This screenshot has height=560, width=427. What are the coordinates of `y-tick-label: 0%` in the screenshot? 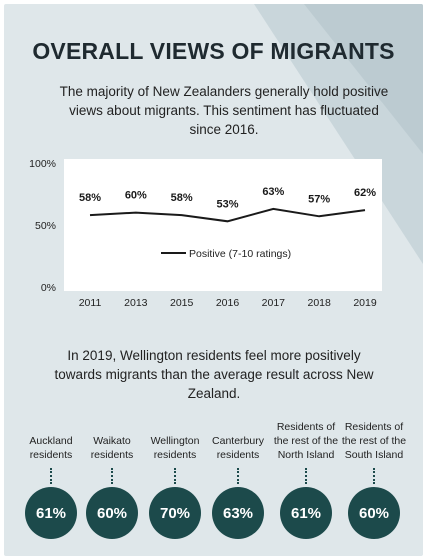 It's located at (48, 288).